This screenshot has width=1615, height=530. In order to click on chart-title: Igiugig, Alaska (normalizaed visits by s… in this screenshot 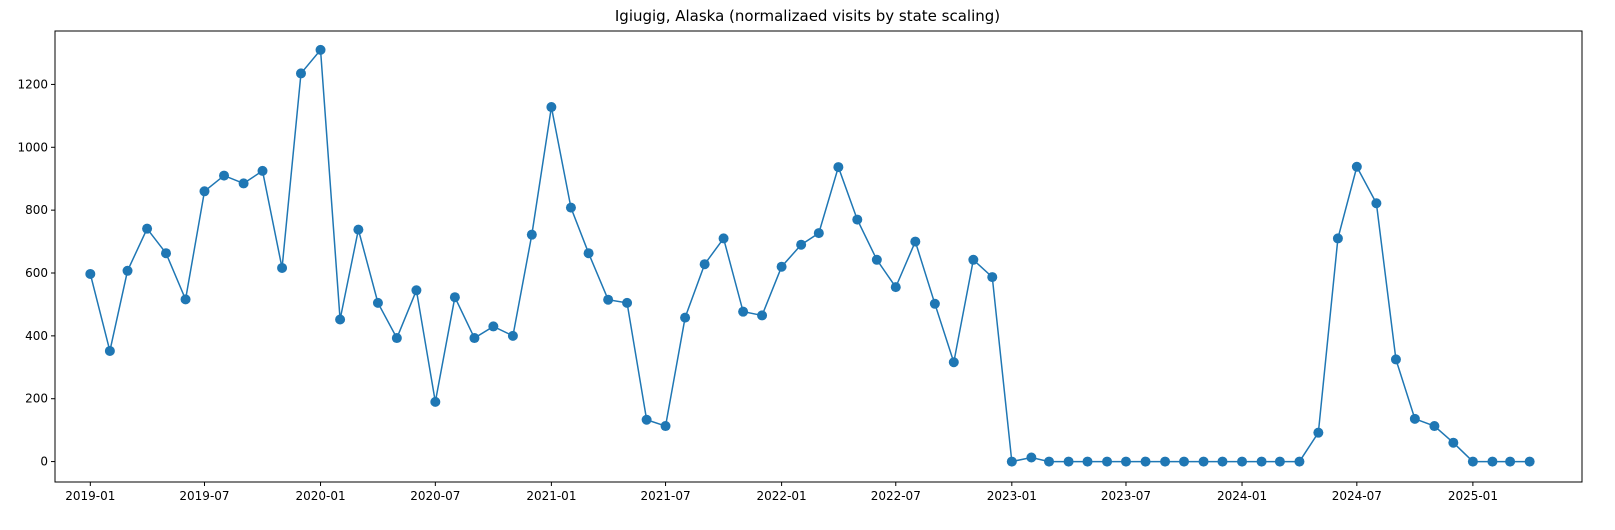, I will do `click(807, 16)`.